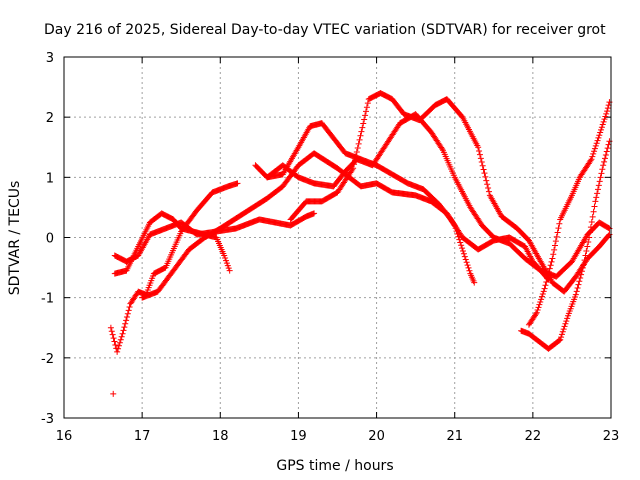 The height and width of the screenshot is (480, 640). What do you see at coordinates (50, 58) in the screenshot?
I see `y-tick-label: 3` at bounding box center [50, 58].